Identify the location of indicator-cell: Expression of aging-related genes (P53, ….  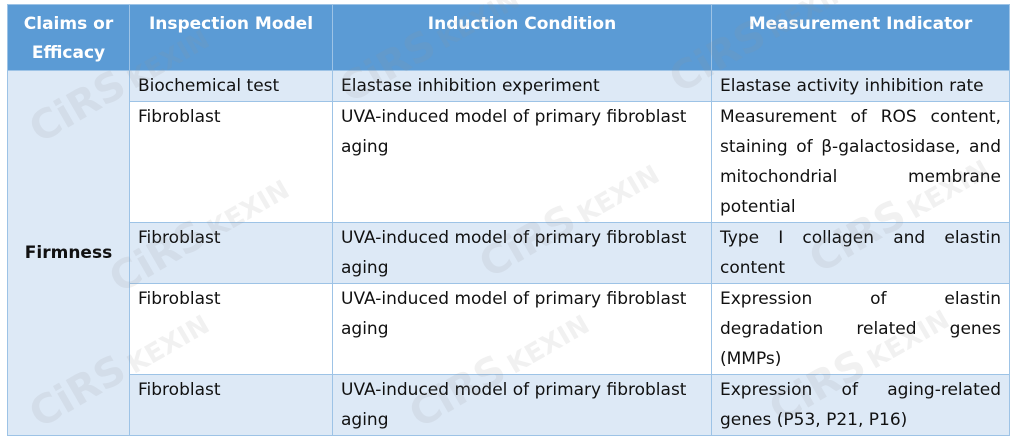
(860, 405).